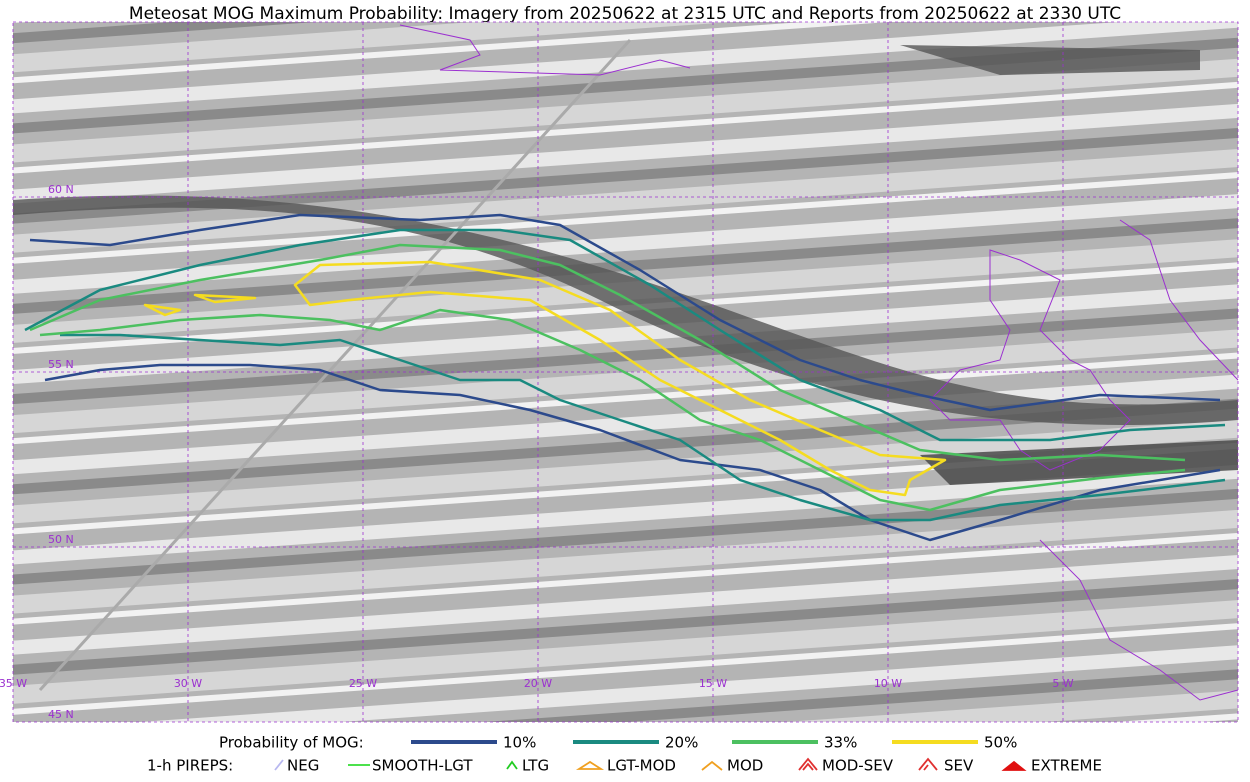 Image resolution: width=1250 pixels, height=782 pixels. I want to click on legend-text: NEG, so click(303, 766).